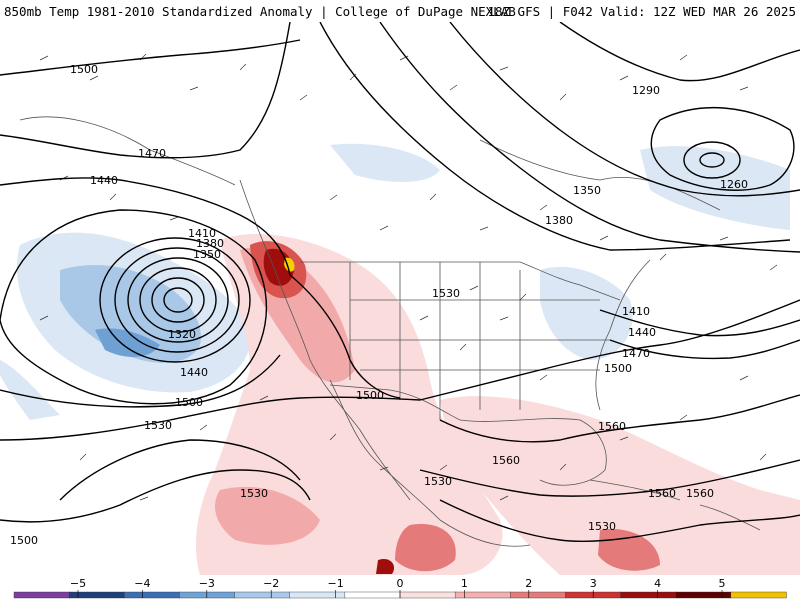 The width and height of the screenshot is (800, 600). I want to click on colorbar-tick-label: 4, so click(657, 583).